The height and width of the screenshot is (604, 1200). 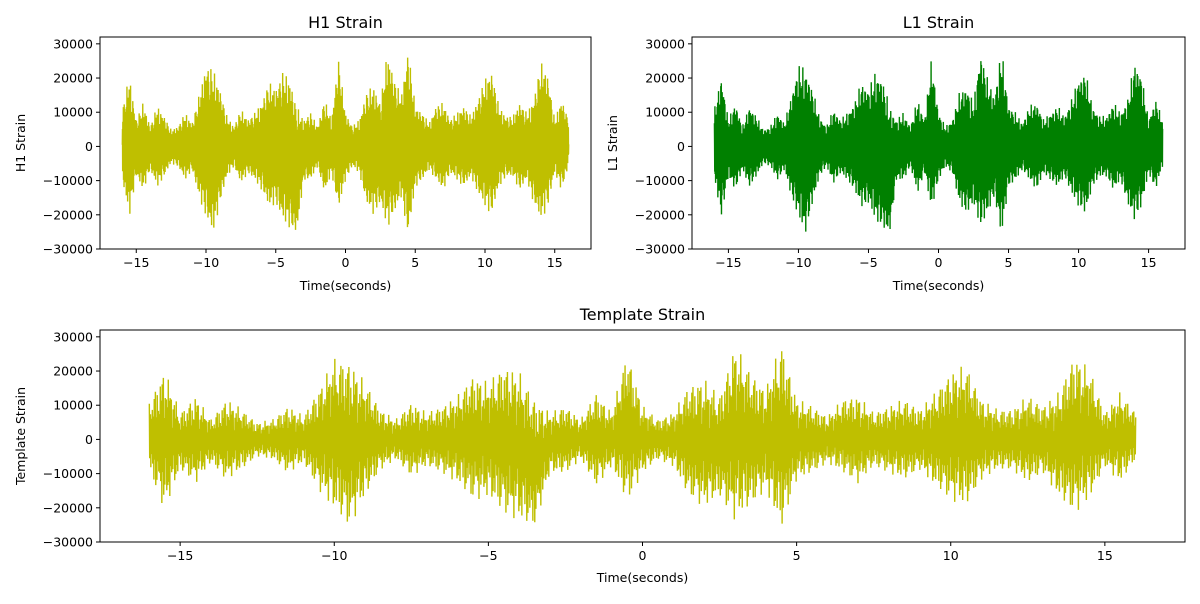 I want to click on y-axis-label: H1 Strain, so click(x=20, y=143).